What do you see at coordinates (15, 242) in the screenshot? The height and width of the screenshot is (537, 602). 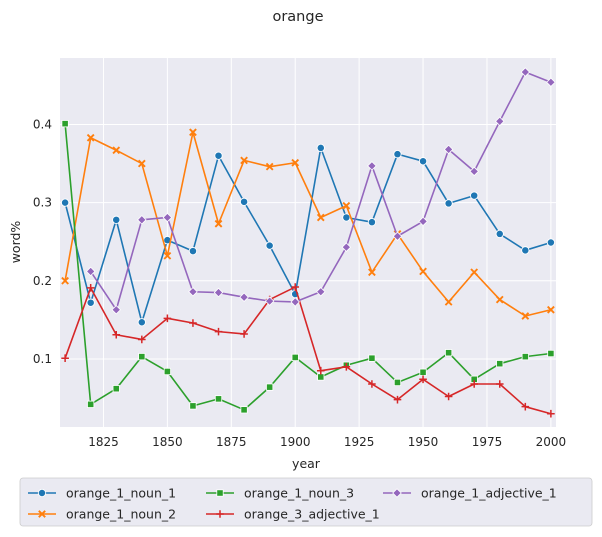 I see `y-axis-label: word%` at bounding box center [15, 242].